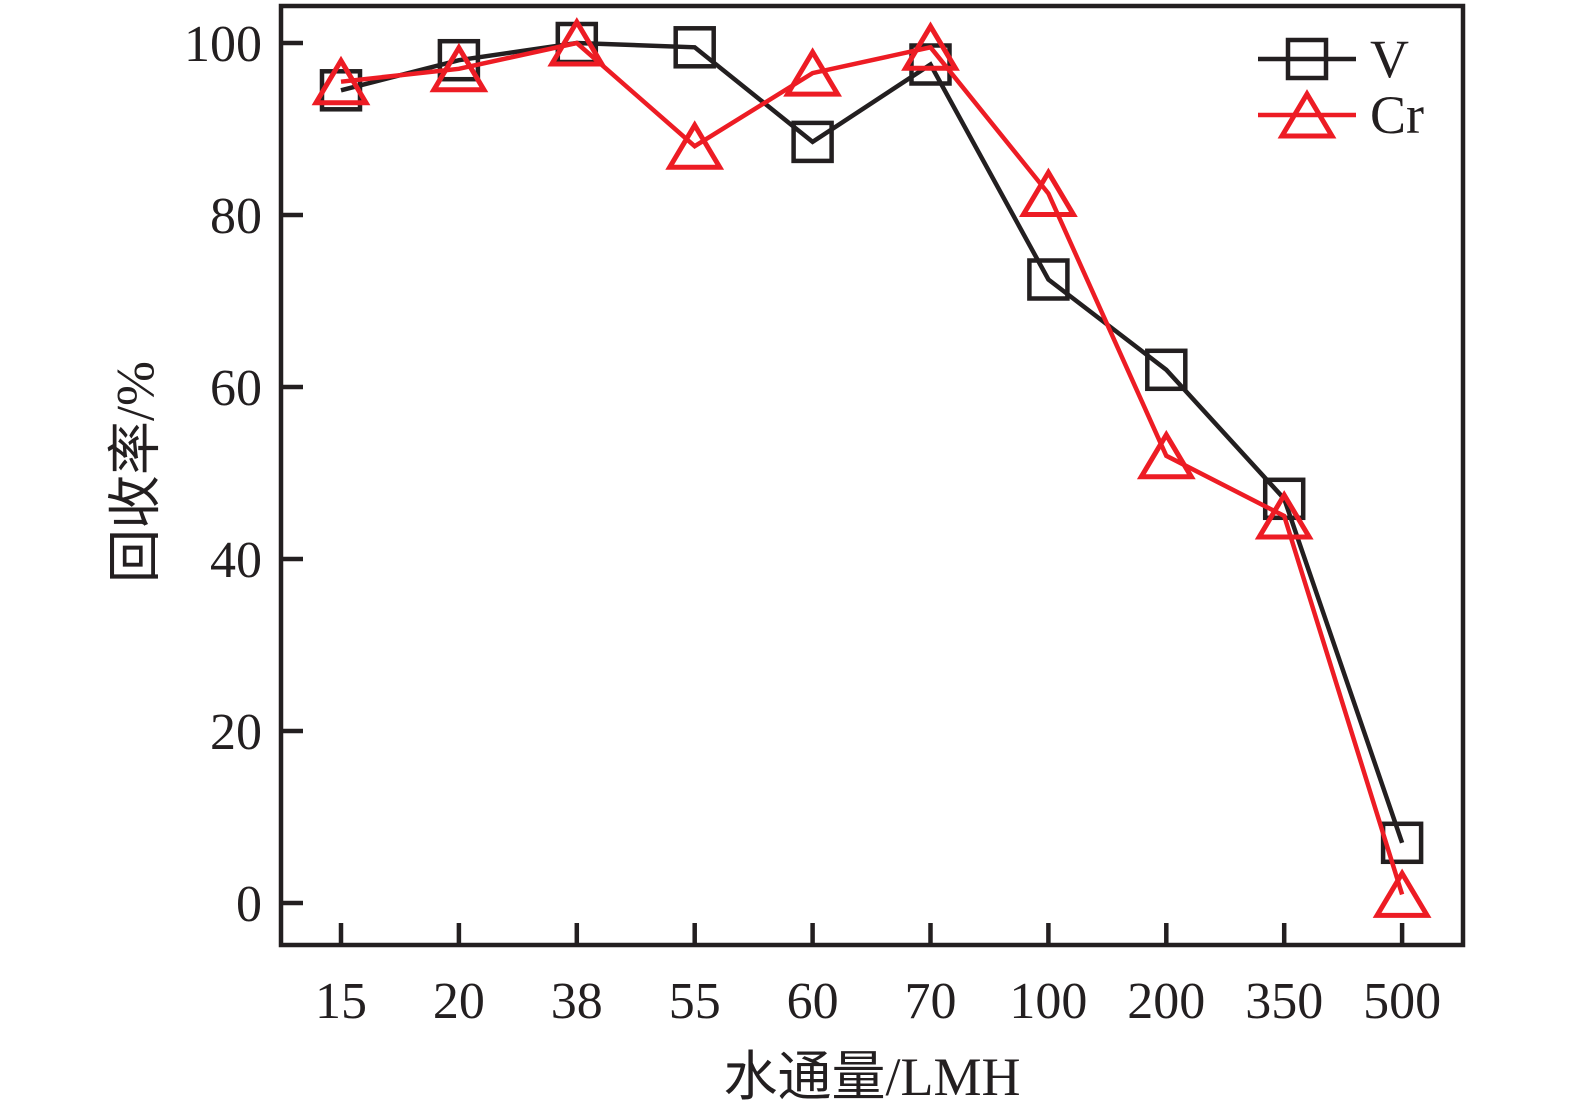 The image size is (1575, 1110). I want to click on x-tick-label: 100, so click(1048, 1001).